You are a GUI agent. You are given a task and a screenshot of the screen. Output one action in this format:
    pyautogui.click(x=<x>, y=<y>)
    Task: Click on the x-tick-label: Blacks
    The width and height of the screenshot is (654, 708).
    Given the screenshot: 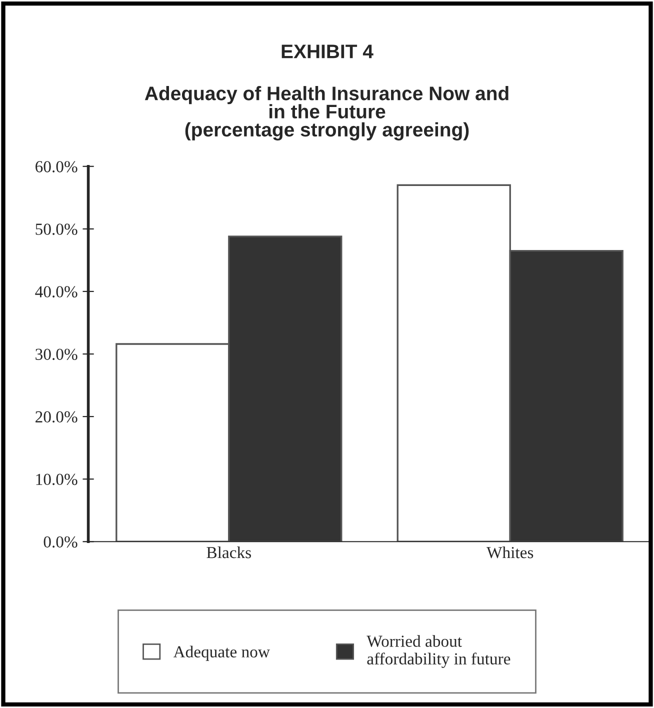 What is the action you would take?
    pyautogui.click(x=228, y=552)
    